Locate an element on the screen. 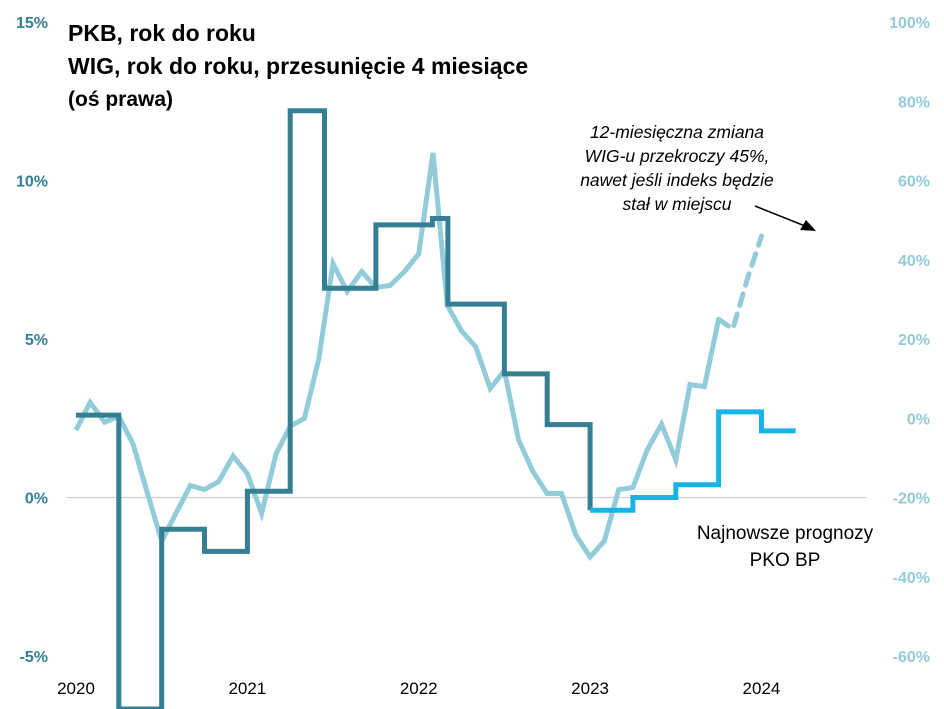  left-tick-label: 5% is located at coordinates (36, 340).